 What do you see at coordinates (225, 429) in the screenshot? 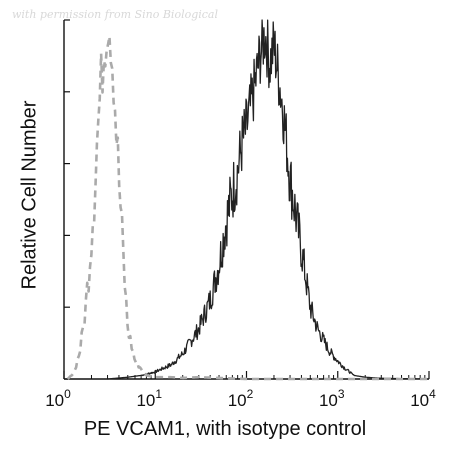
I see `x-axis-label: PE VCAM1, with isotype control` at bounding box center [225, 429].